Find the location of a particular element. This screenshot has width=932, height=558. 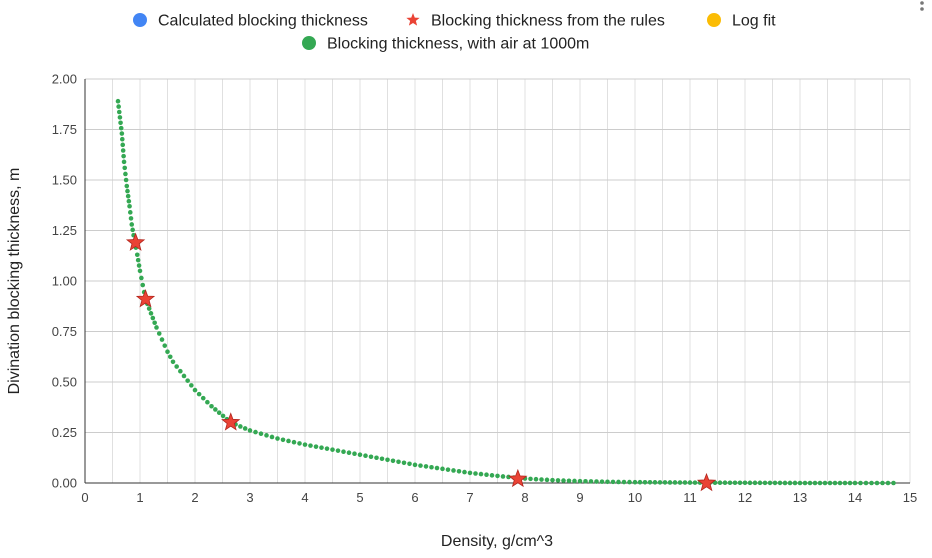

y-tick-label: 0.50 is located at coordinates (64, 382).